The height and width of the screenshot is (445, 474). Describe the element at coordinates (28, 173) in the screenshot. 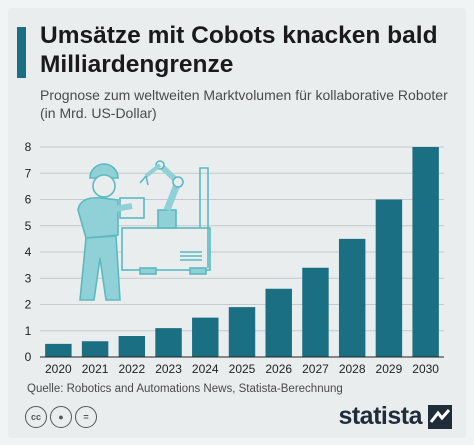

I see `y-tick-label: 7` at that location.